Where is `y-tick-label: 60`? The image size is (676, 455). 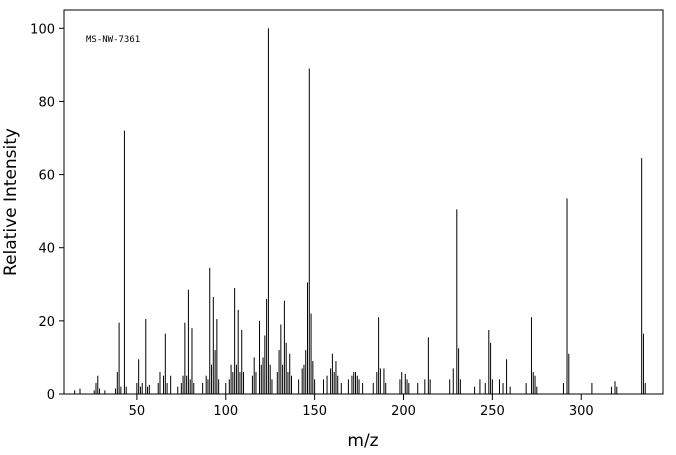
y-tick-label: 60 is located at coordinates (46, 176).